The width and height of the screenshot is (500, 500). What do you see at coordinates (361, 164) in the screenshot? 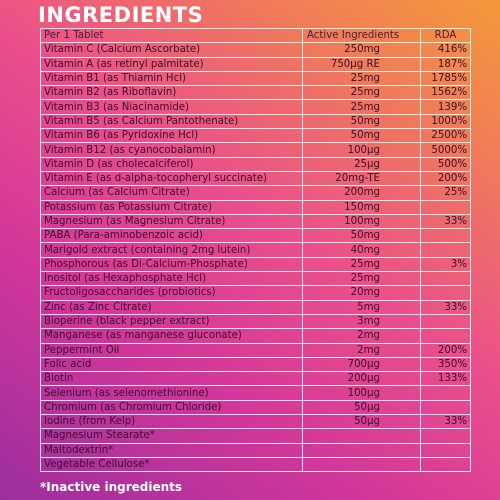
I see `amount: 25µg` at bounding box center [361, 164].